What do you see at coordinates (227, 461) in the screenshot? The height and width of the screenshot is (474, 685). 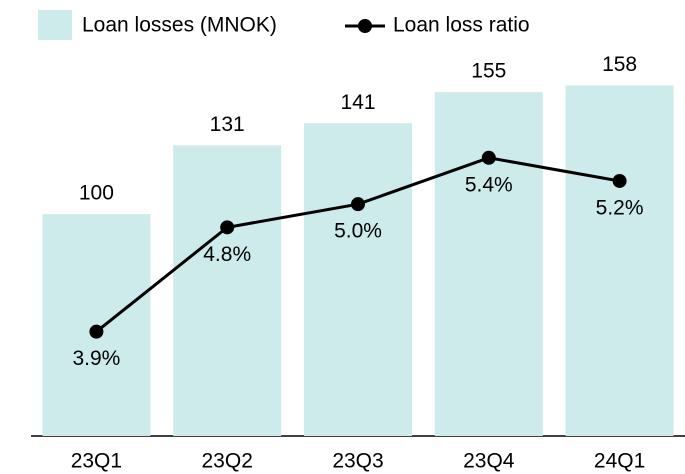 I see `x-tick-label: 23Q2` at bounding box center [227, 461].